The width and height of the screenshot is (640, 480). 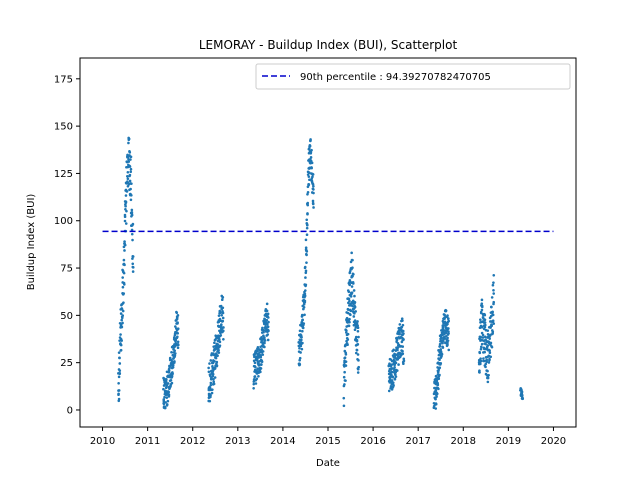 I want to click on x-tick-label: 2017, so click(x=417, y=441).